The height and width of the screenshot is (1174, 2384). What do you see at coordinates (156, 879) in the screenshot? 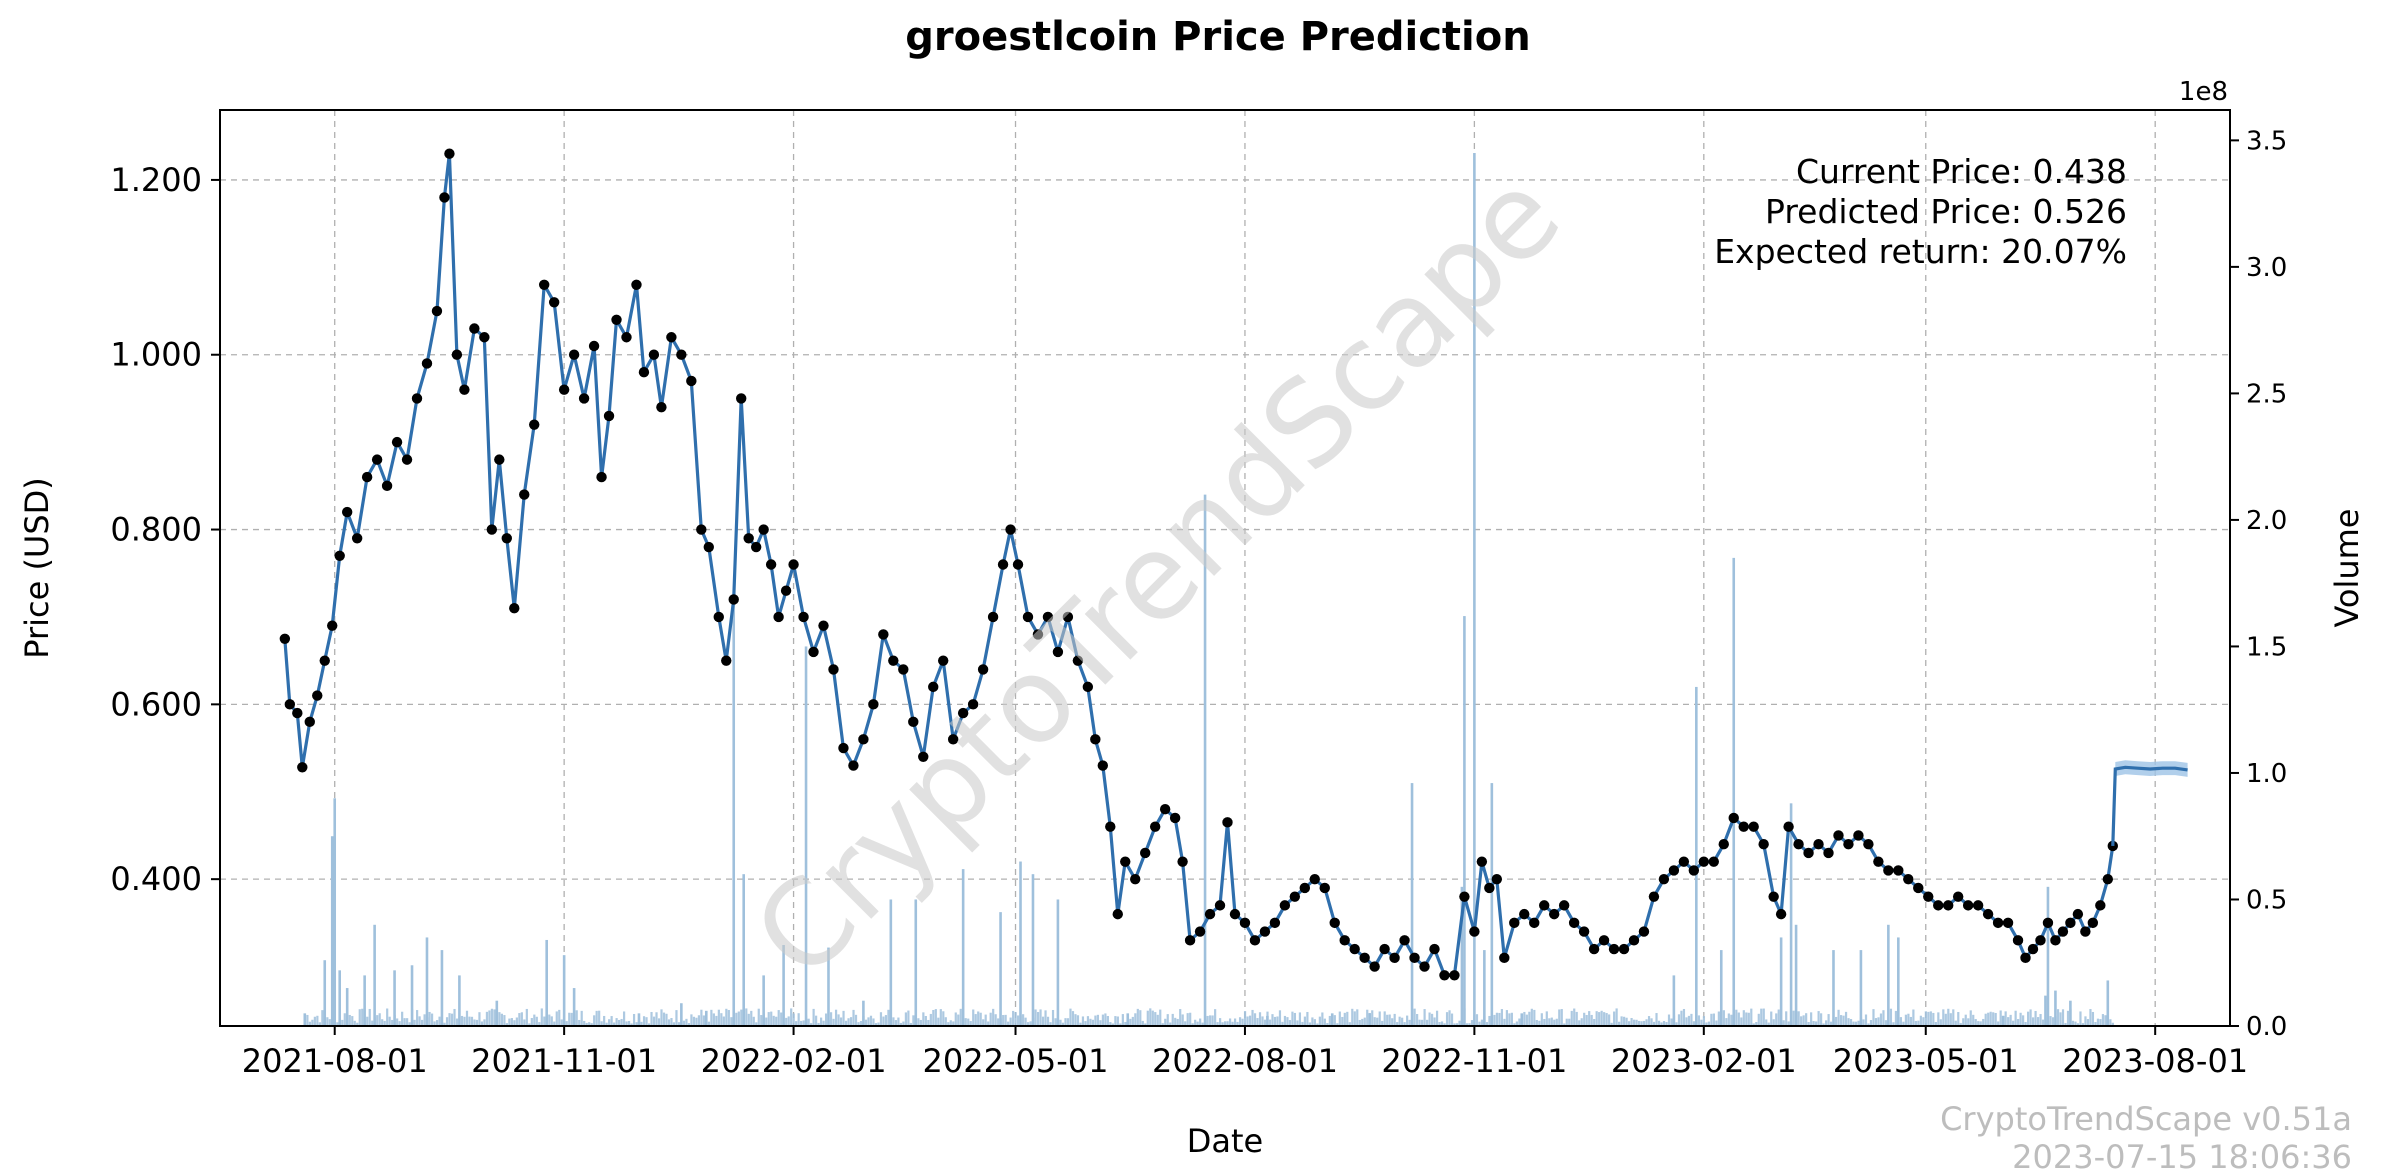
I see `y-tick-label: 0.400` at bounding box center [156, 879].